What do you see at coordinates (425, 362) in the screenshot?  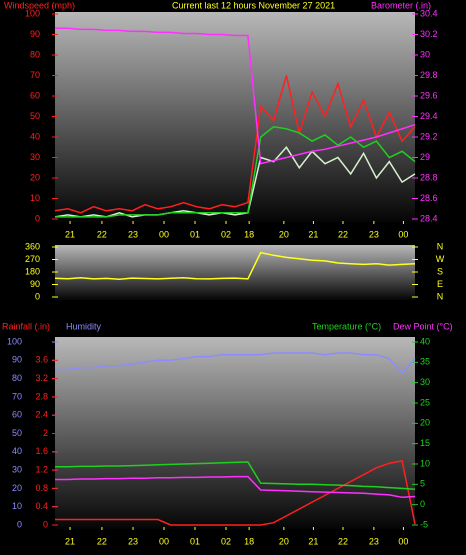 I see `y2-tick-label: 35` at bounding box center [425, 362].